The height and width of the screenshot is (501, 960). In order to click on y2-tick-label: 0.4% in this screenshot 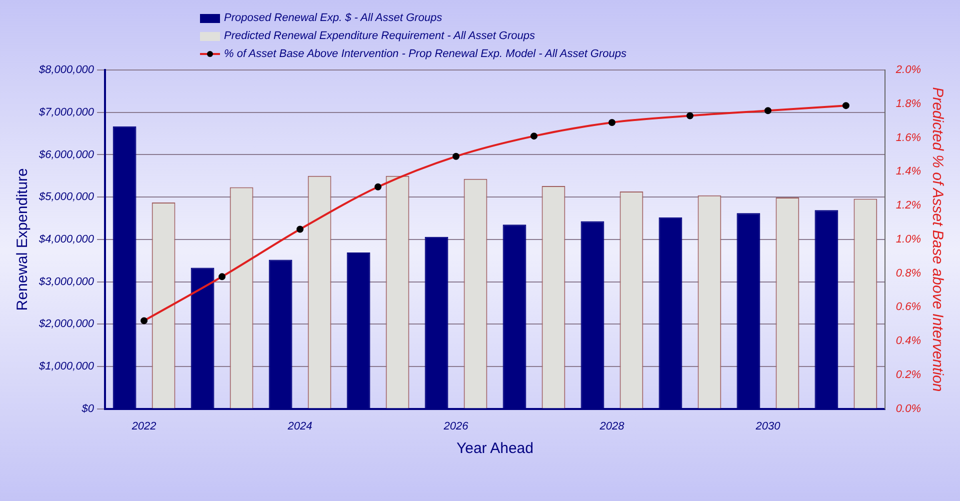, I will do `click(909, 341)`.